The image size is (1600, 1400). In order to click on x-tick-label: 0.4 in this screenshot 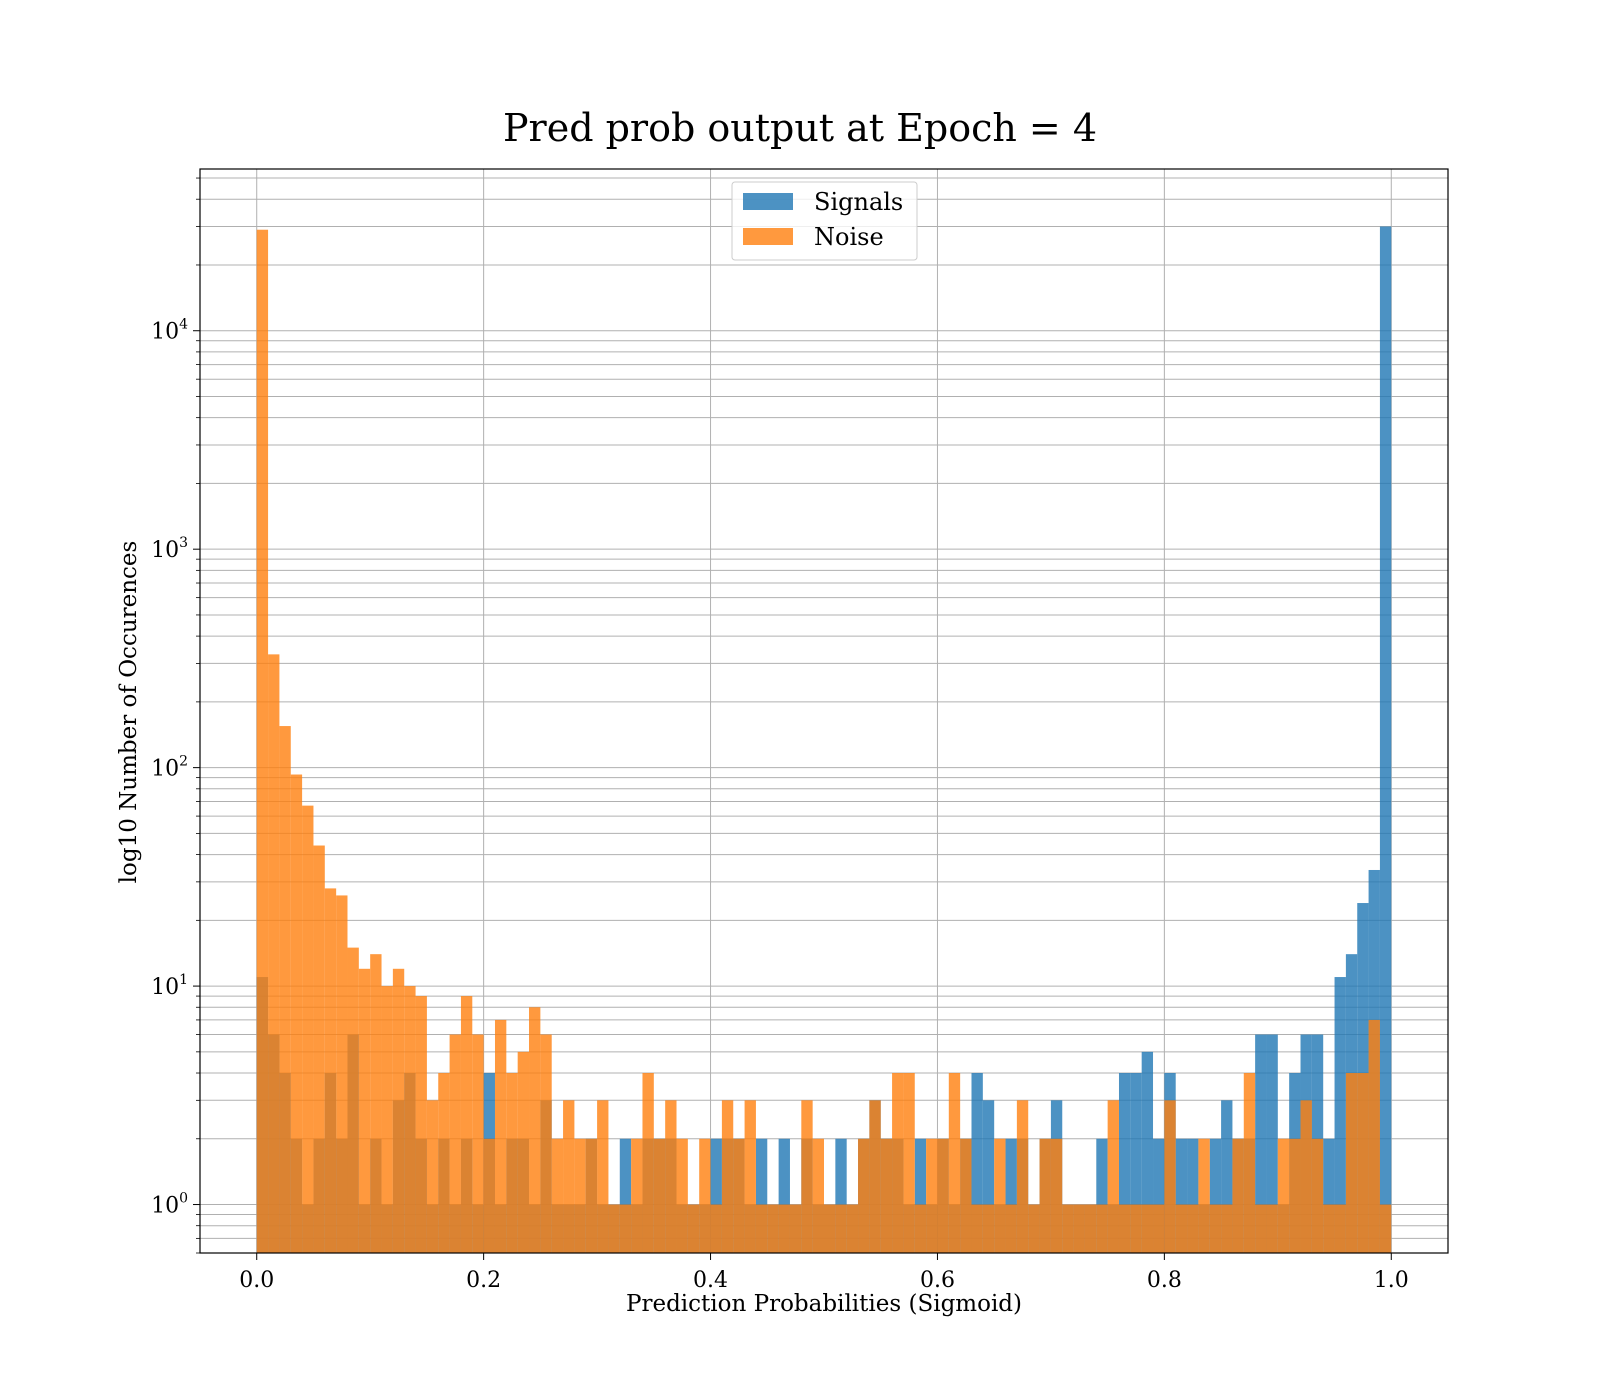, I will do `click(710, 1280)`.